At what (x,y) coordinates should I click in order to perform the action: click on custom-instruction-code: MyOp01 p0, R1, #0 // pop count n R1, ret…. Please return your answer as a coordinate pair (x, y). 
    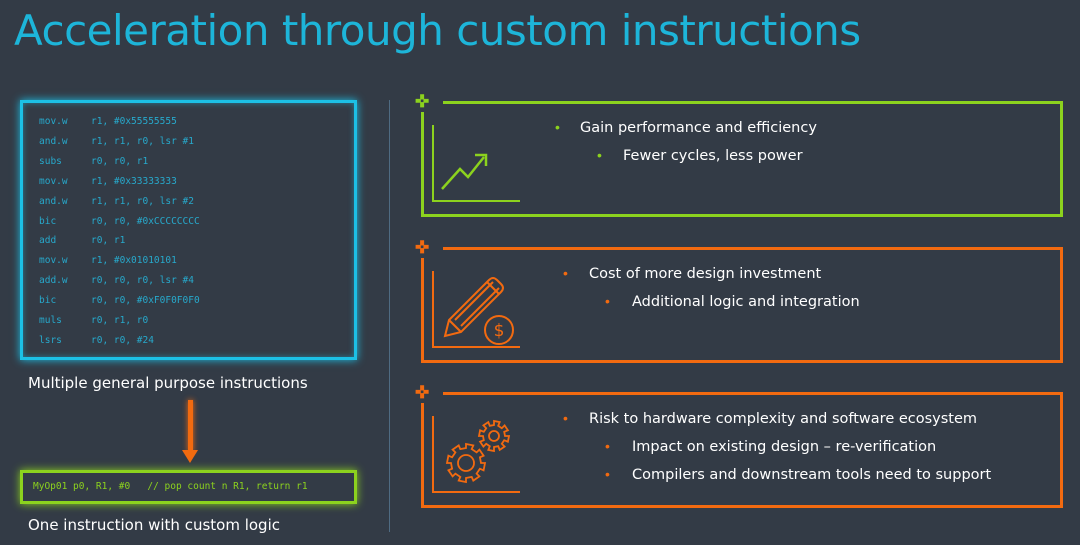
    Looking at the image, I should click on (170, 486).